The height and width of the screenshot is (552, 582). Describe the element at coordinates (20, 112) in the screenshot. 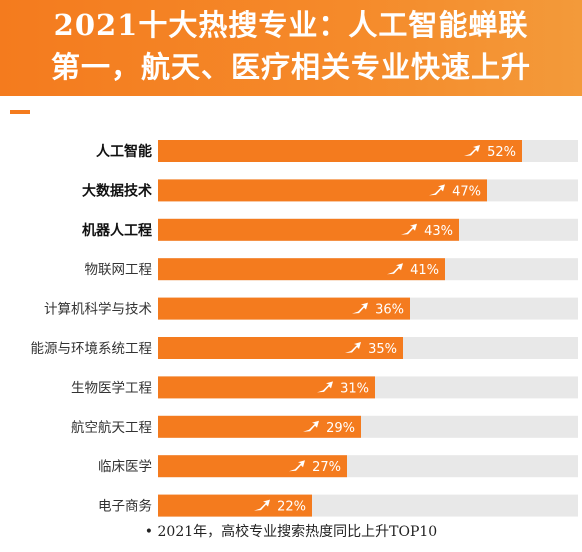

I see `accent-divider` at that location.